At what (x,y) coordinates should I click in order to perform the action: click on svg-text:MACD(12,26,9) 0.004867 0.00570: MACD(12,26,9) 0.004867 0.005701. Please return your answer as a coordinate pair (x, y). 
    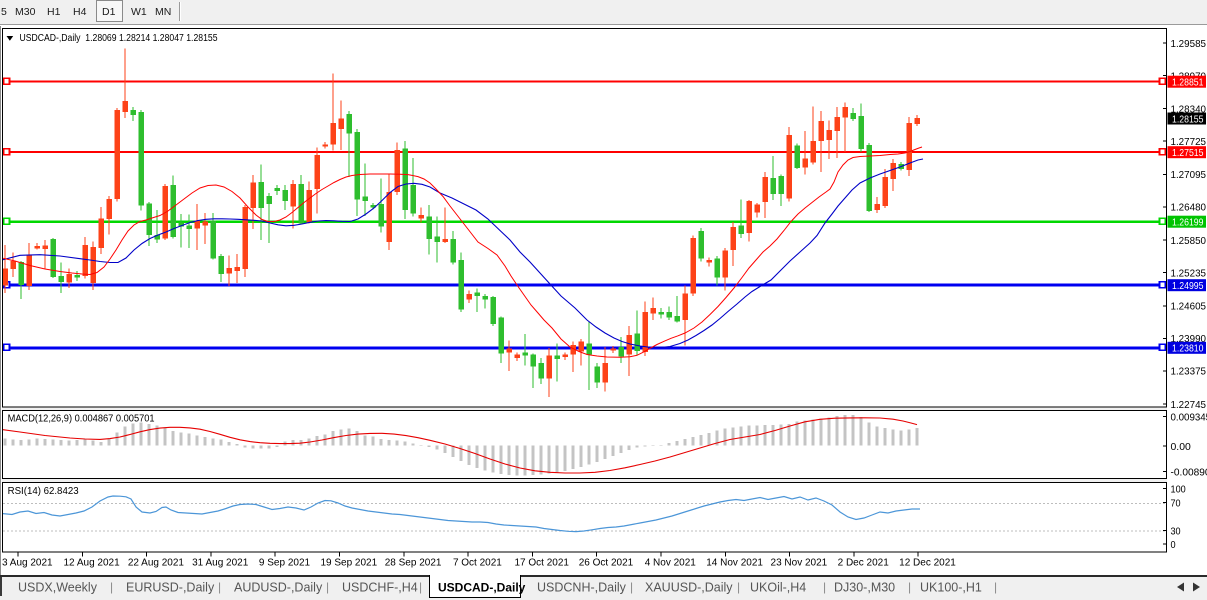
    Looking at the image, I should click on (81, 419).